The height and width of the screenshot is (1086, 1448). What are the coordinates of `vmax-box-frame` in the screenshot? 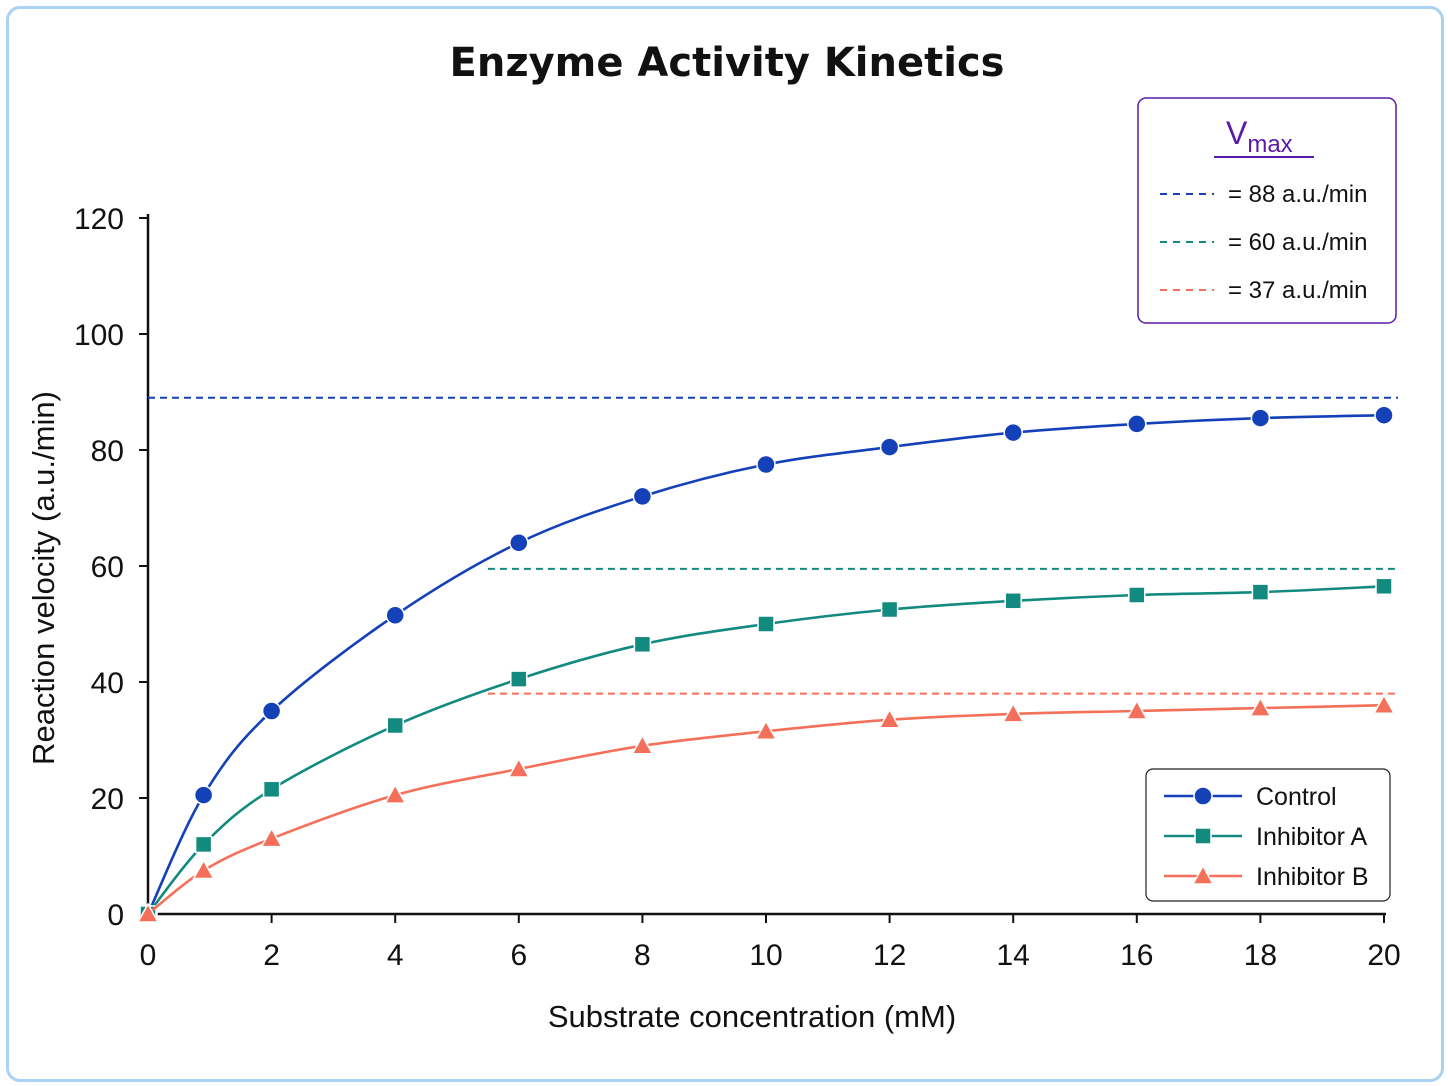 It's located at (1267, 210).